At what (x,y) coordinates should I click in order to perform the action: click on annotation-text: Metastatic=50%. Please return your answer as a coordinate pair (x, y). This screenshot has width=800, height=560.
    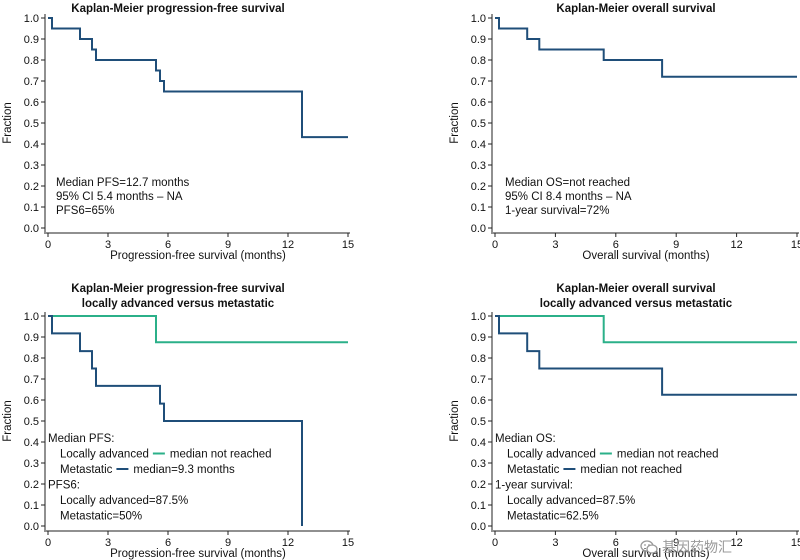
    Looking at the image, I should click on (101, 517).